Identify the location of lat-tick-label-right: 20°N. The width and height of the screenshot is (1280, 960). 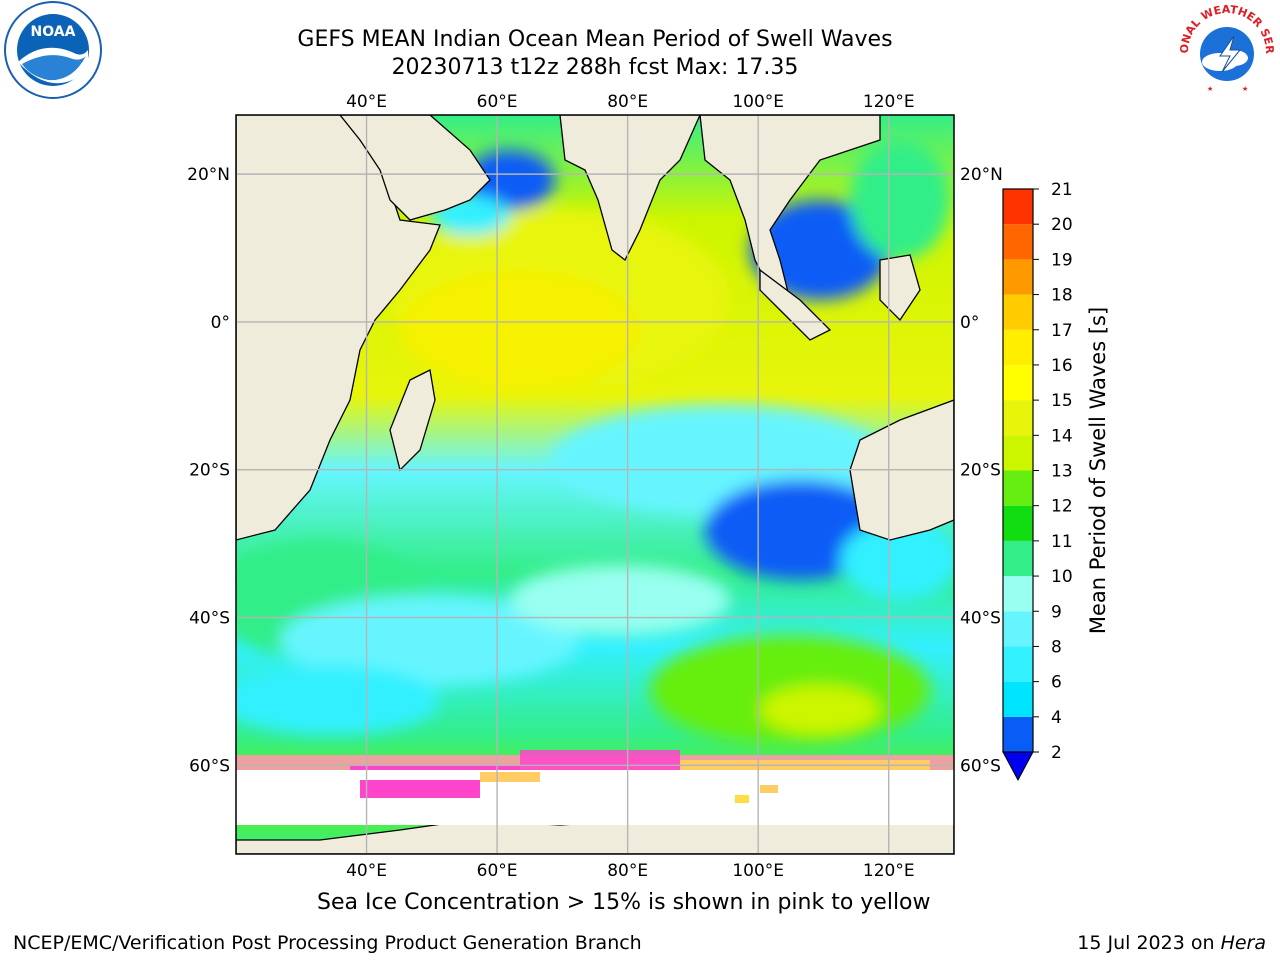
(981, 175).